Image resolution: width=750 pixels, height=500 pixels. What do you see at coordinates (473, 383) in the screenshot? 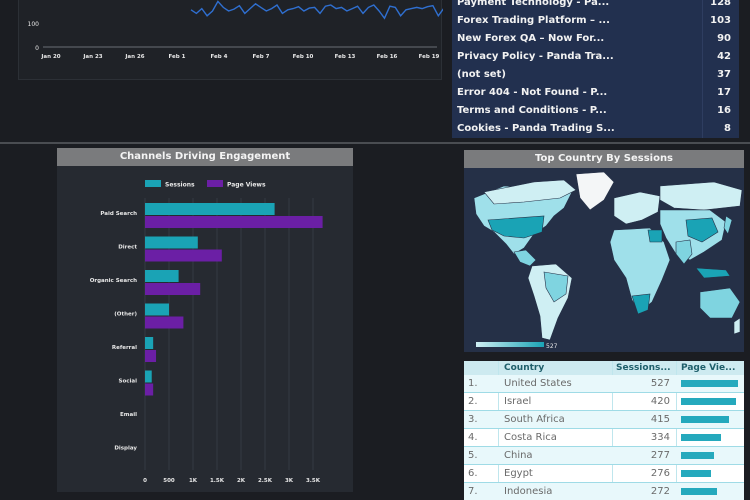
I see `row-index: 1.` at bounding box center [473, 383].